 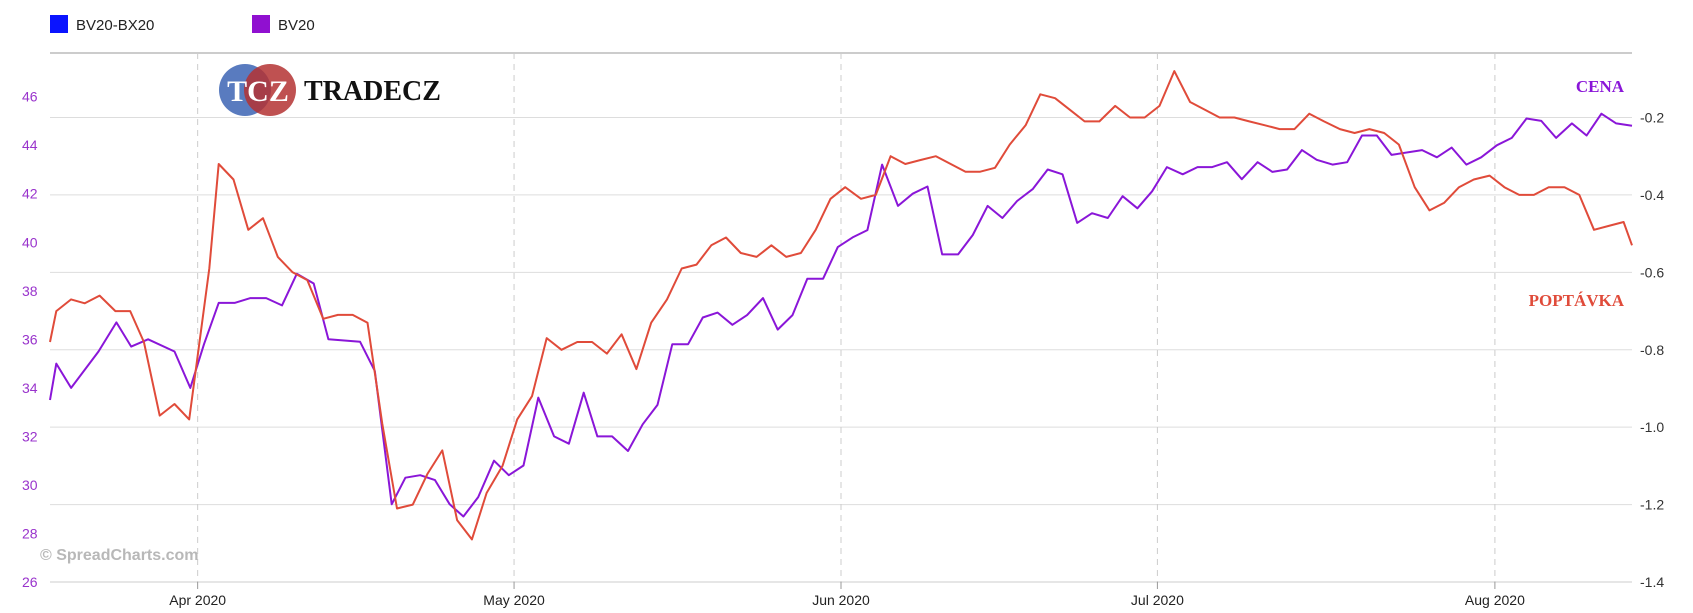 I want to click on y-left-tick-label: 30, so click(x=30, y=485).